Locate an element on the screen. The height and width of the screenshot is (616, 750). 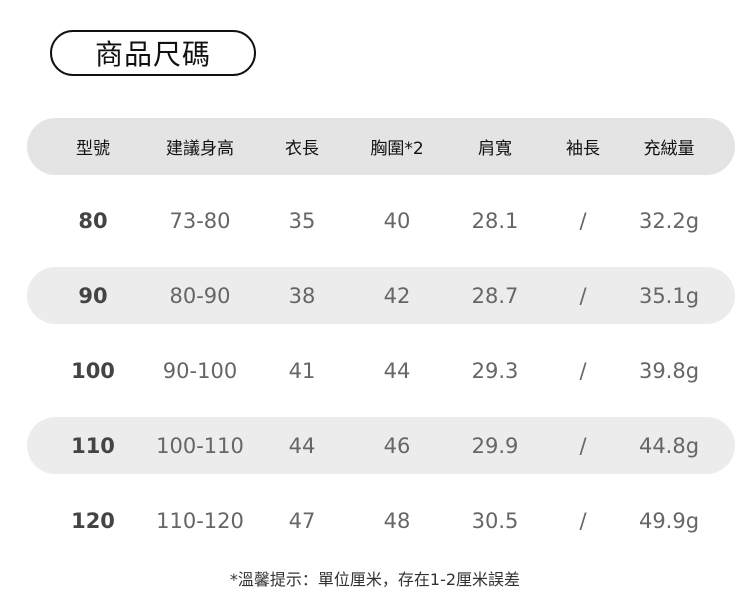
cell-down-fill: 44.8g is located at coordinates (669, 445).